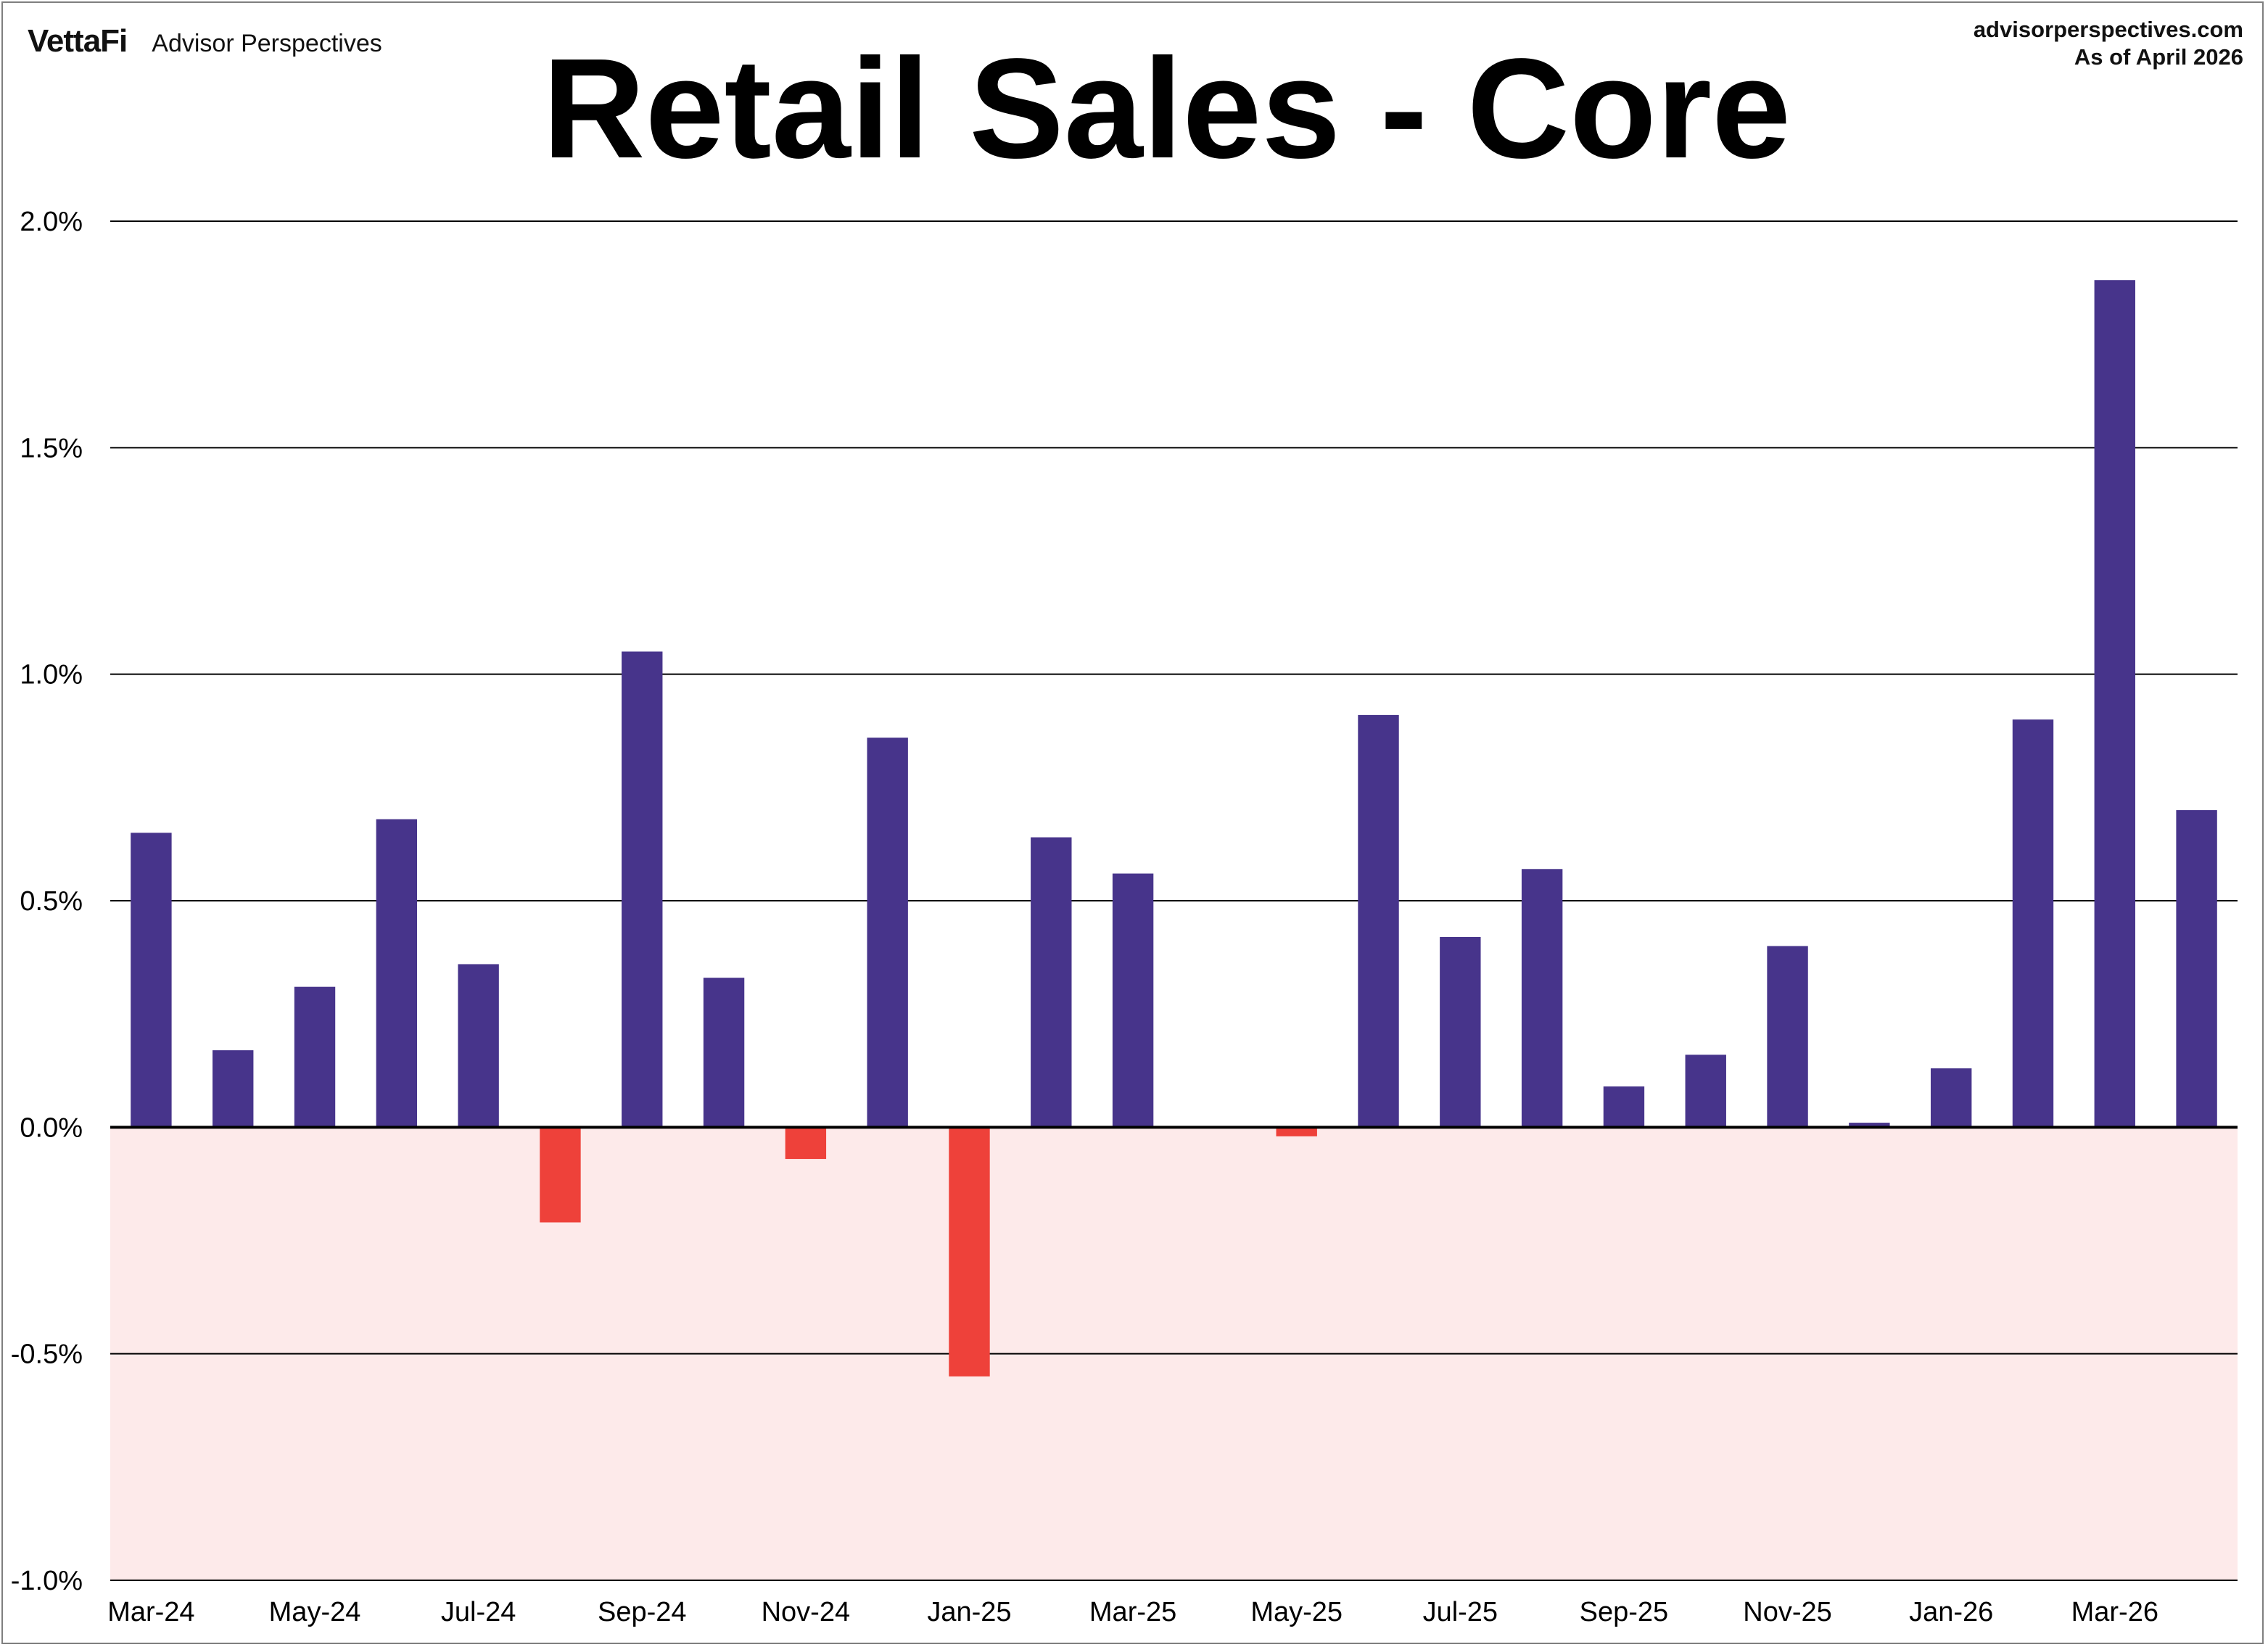  I want to click on x-tick-label: Sep-25, so click(1625, 1612).